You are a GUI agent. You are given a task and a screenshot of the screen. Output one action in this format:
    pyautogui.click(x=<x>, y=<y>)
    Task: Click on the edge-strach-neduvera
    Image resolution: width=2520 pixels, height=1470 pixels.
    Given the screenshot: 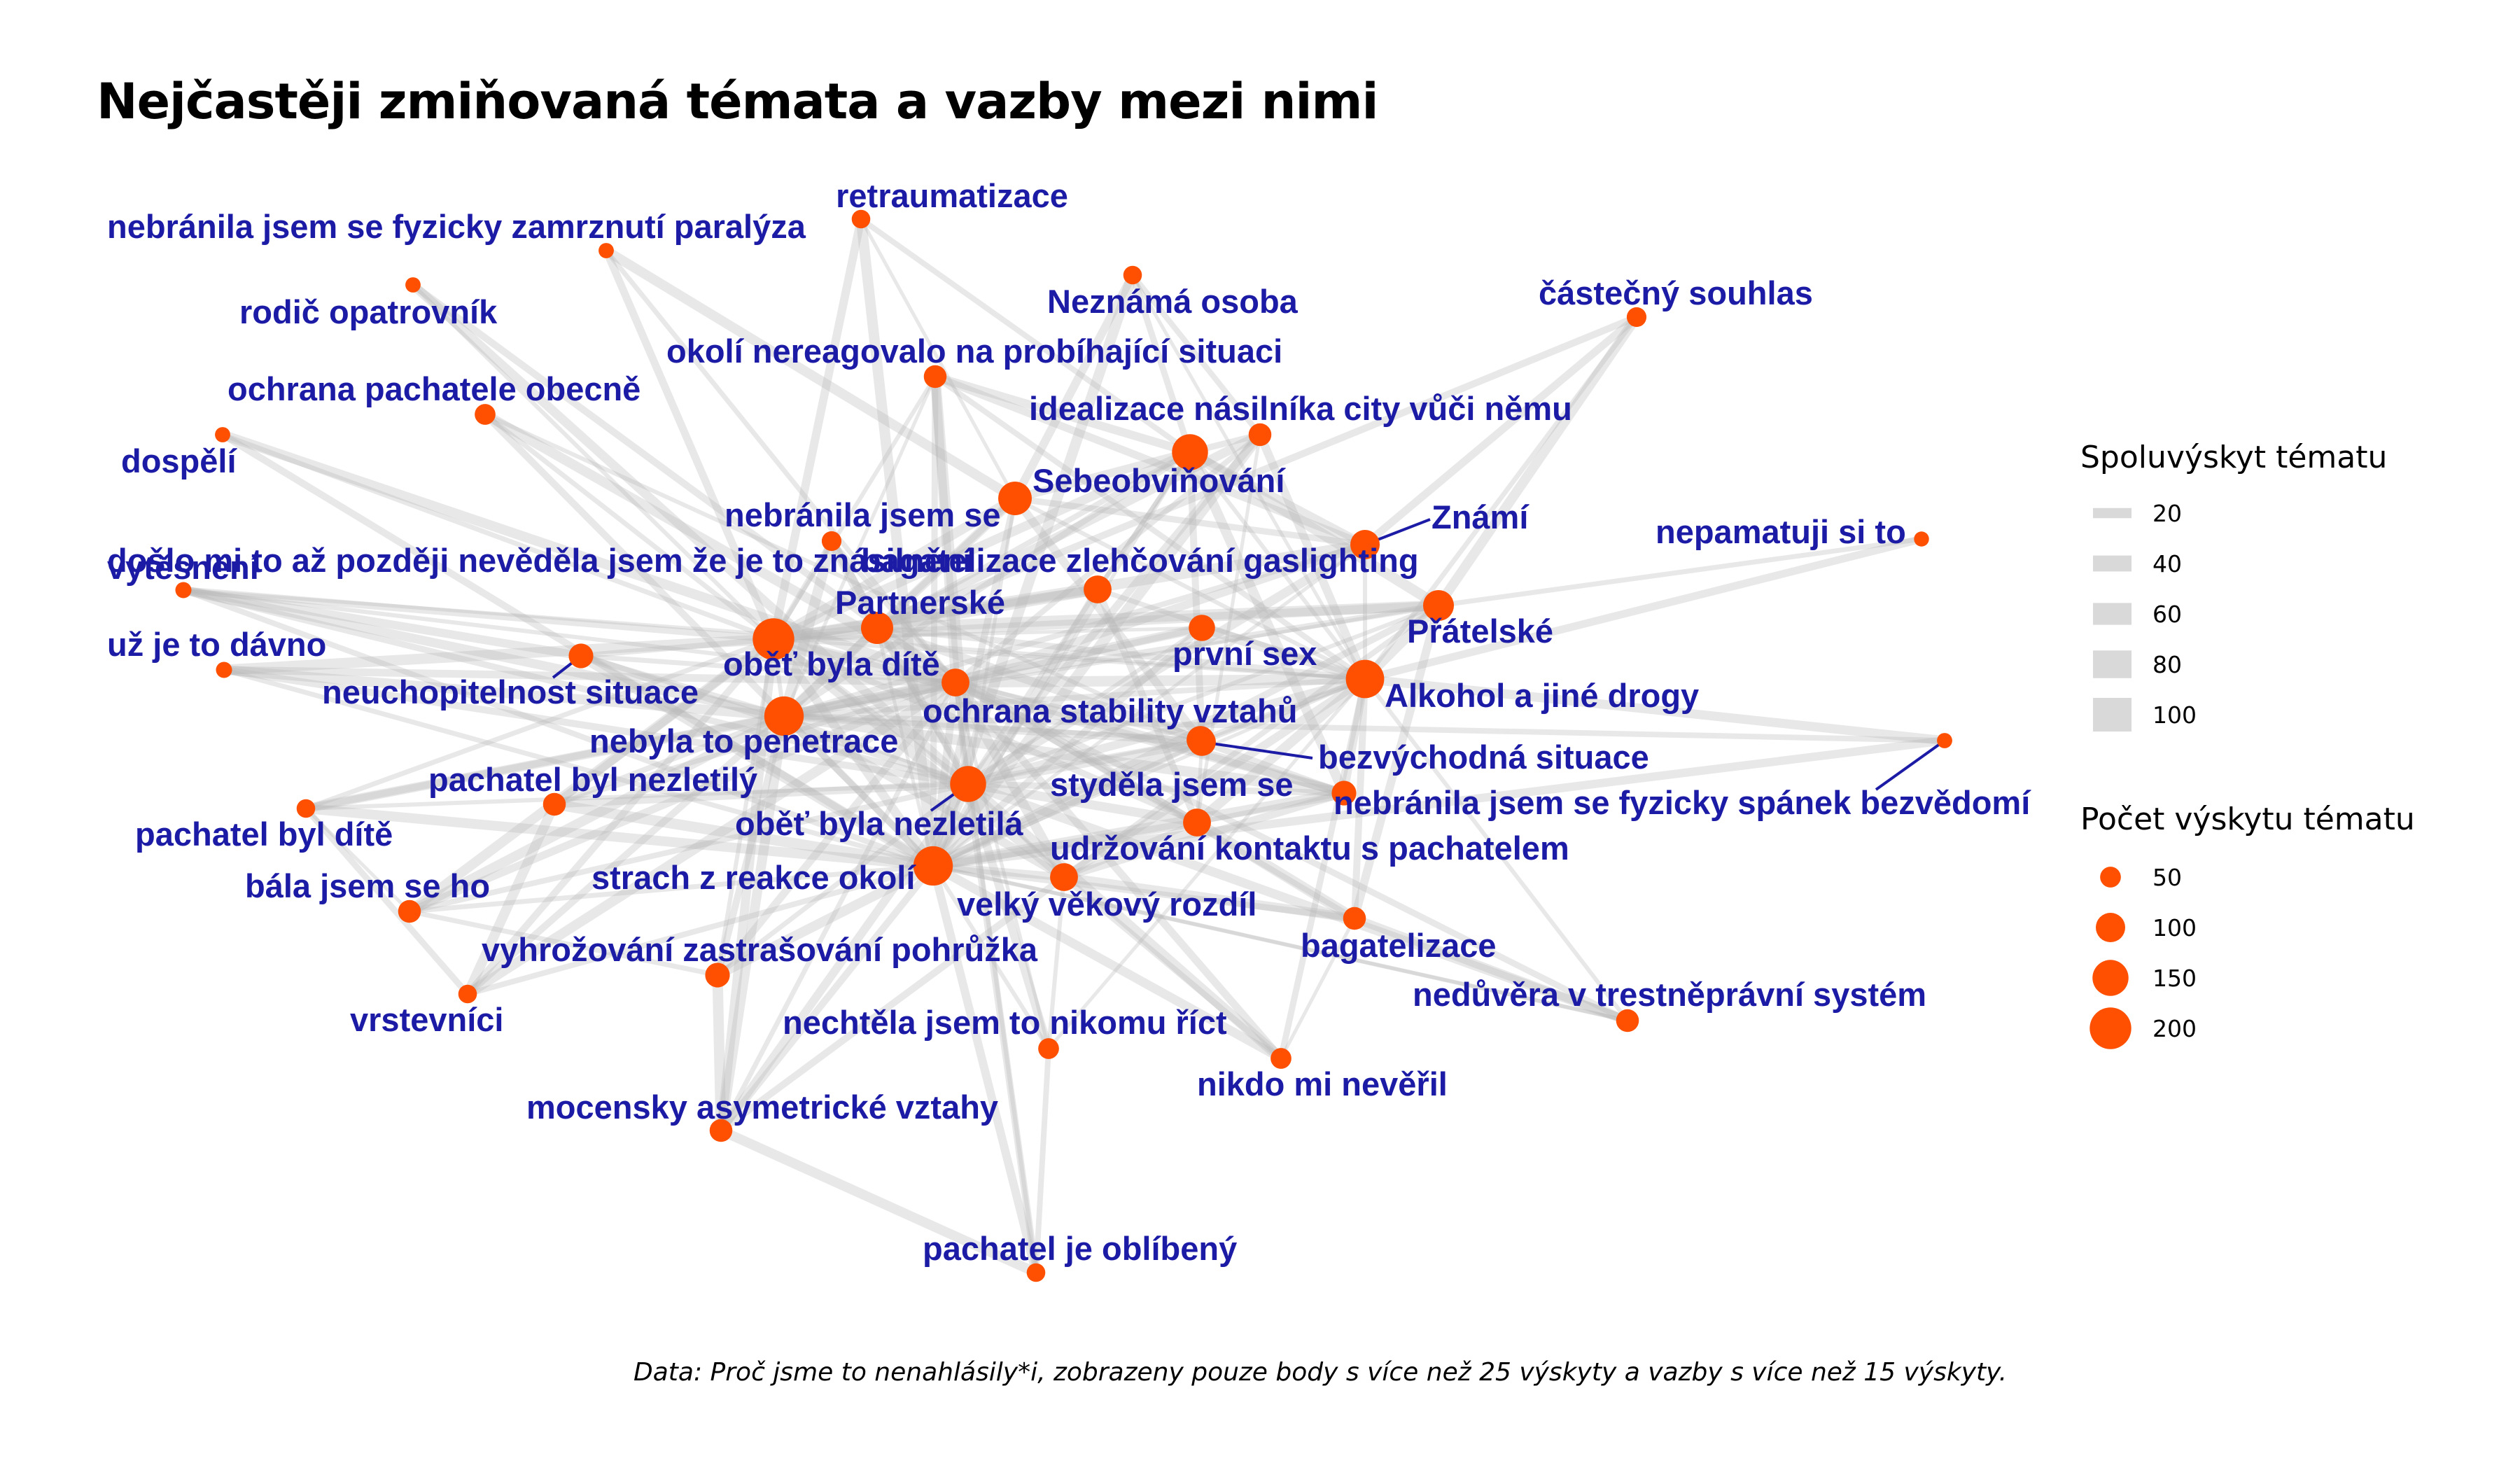 What is the action you would take?
    pyautogui.click(x=1280, y=943)
    